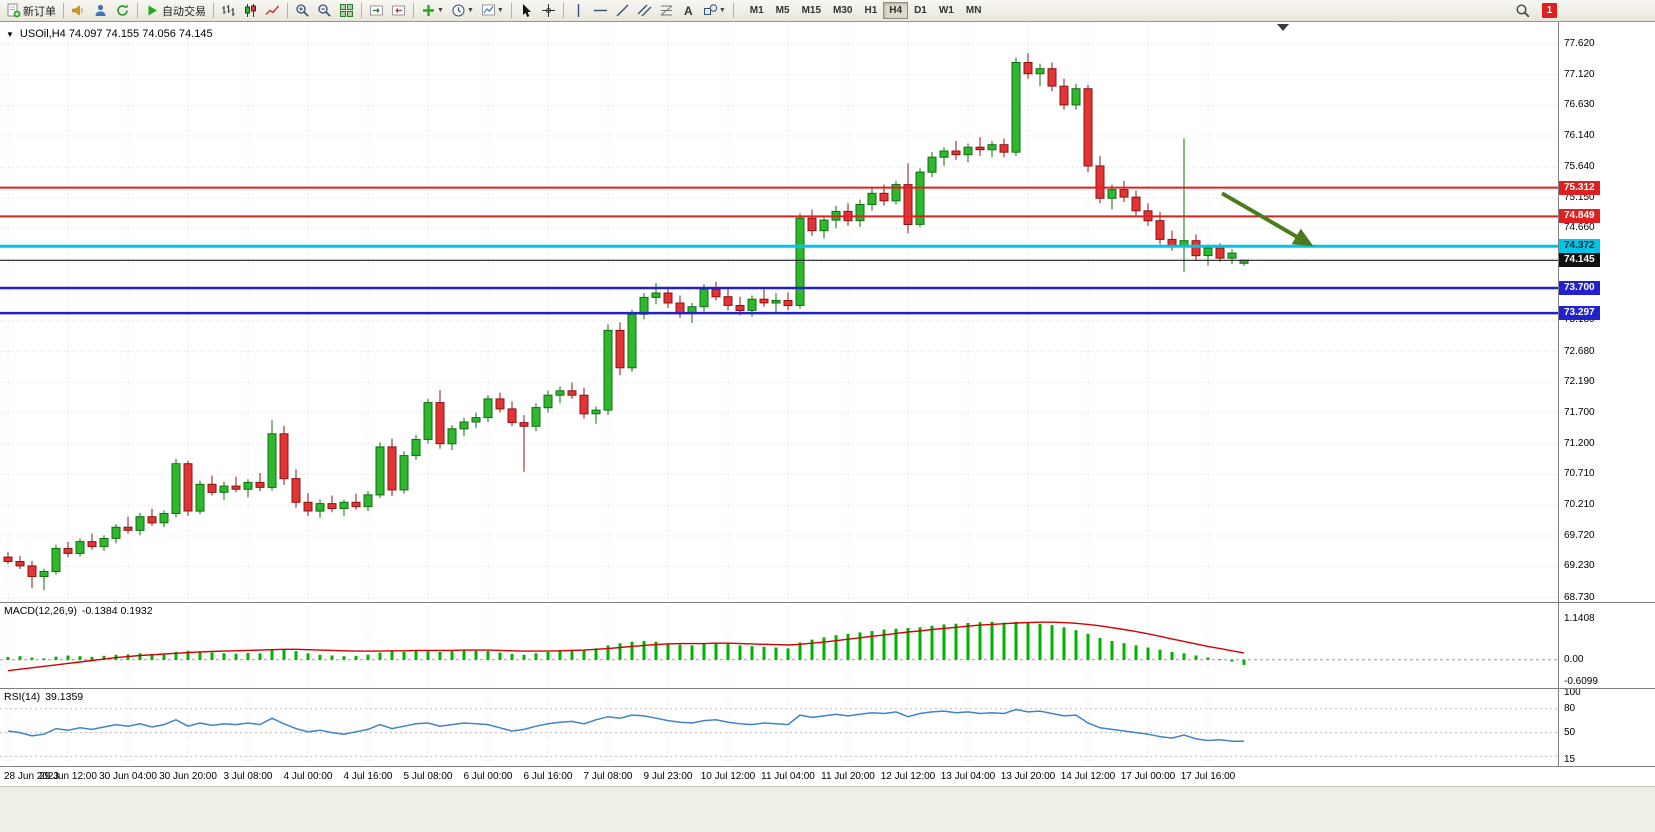  What do you see at coordinates (1579, 167) in the screenshot?
I see `axis-tick-label: 75.640` at bounding box center [1579, 167].